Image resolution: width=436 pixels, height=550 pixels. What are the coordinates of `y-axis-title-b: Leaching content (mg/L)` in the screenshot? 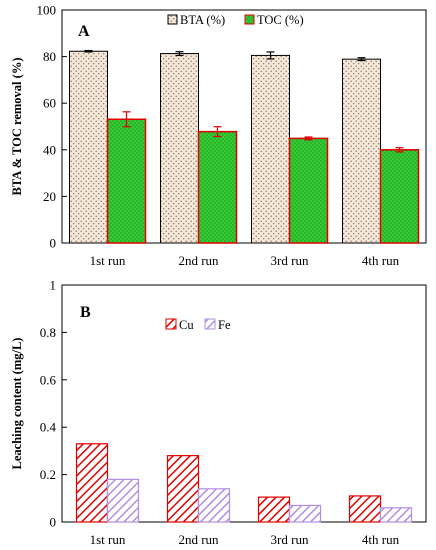 It's located at (17, 404).